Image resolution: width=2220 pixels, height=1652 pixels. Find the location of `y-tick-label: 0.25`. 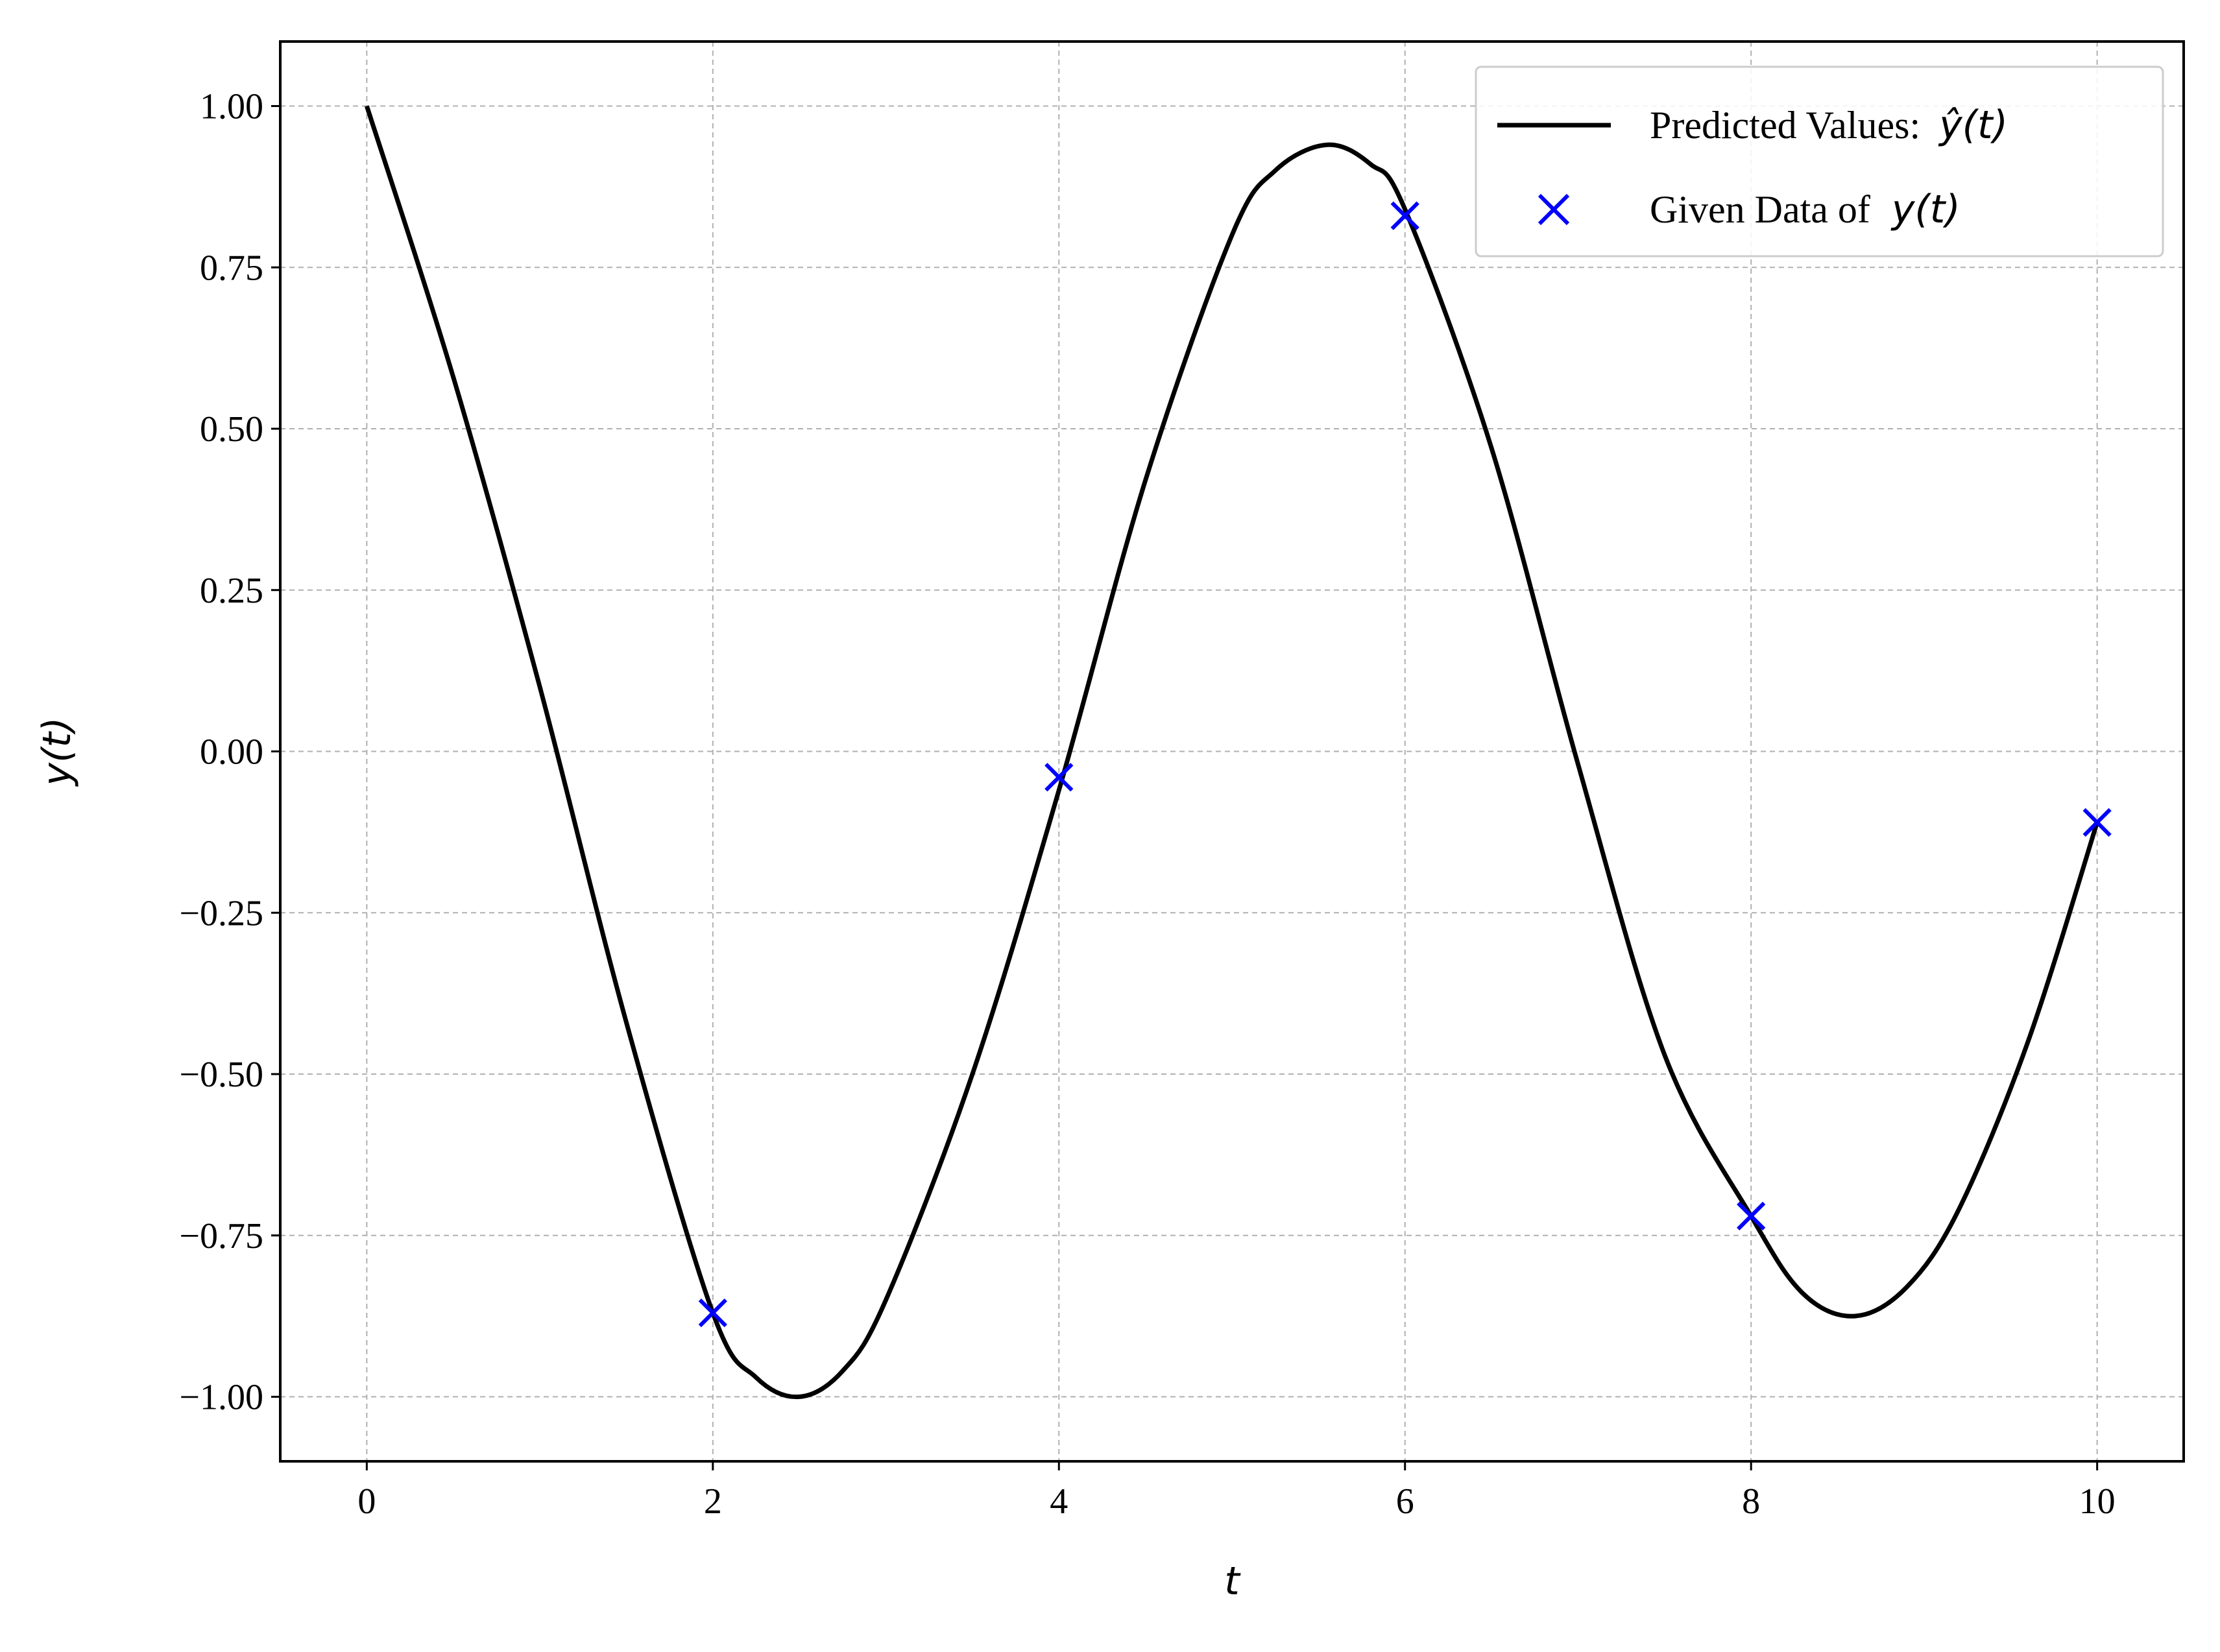

y-tick-label: 0.25 is located at coordinates (231, 591).